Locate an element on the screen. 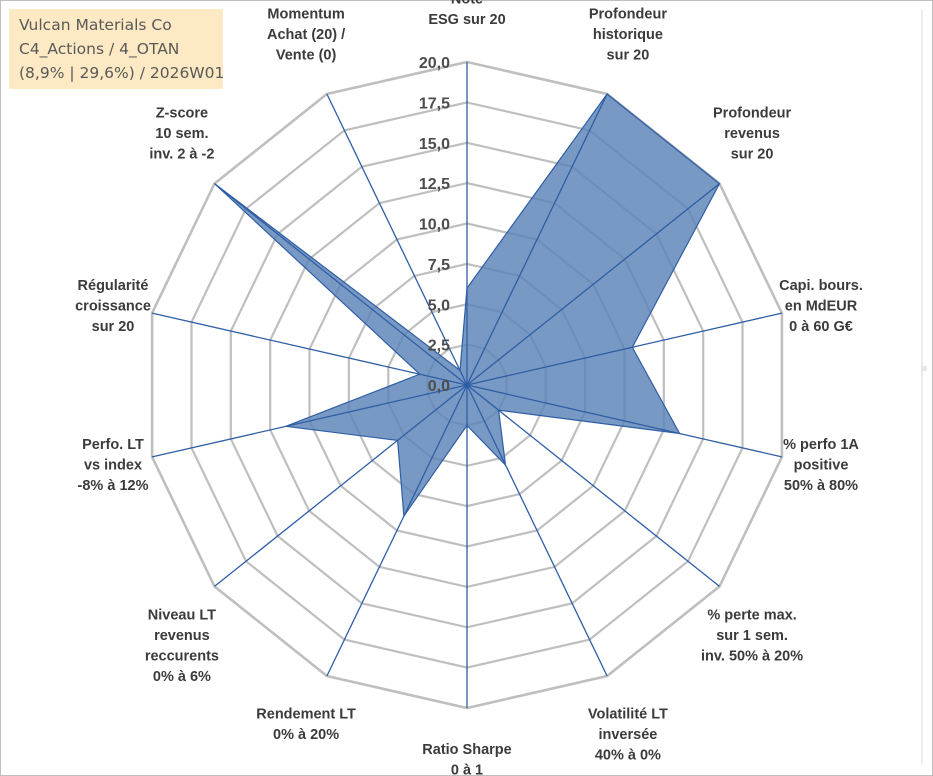 The image size is (933, 776). axis-label-14: Momentum Achat (20) / Vente (0) is located at coordinates (306, 35).